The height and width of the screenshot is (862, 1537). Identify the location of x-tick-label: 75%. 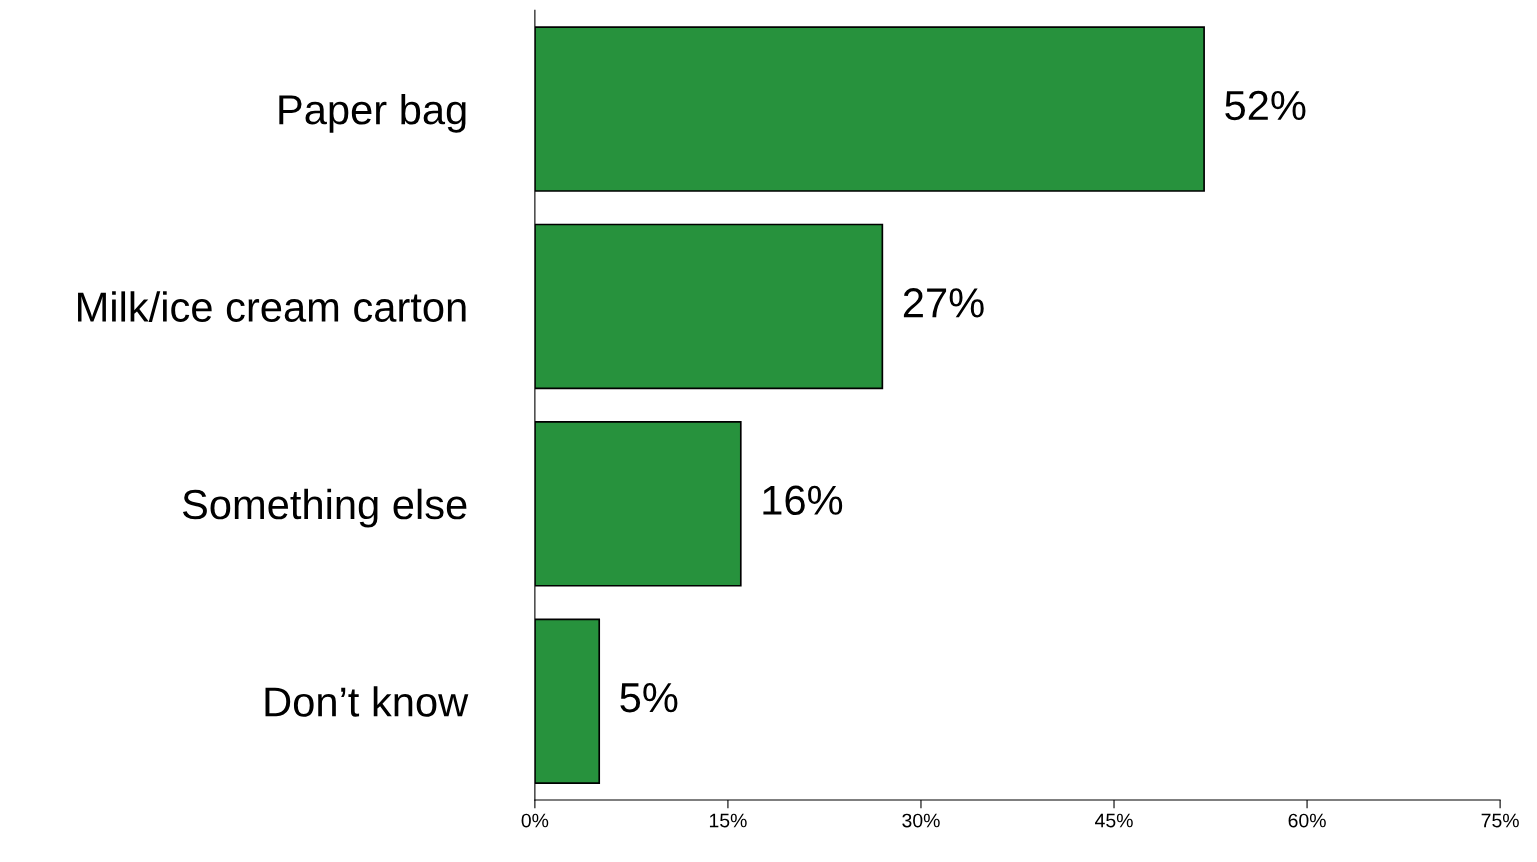
(1500, 820).